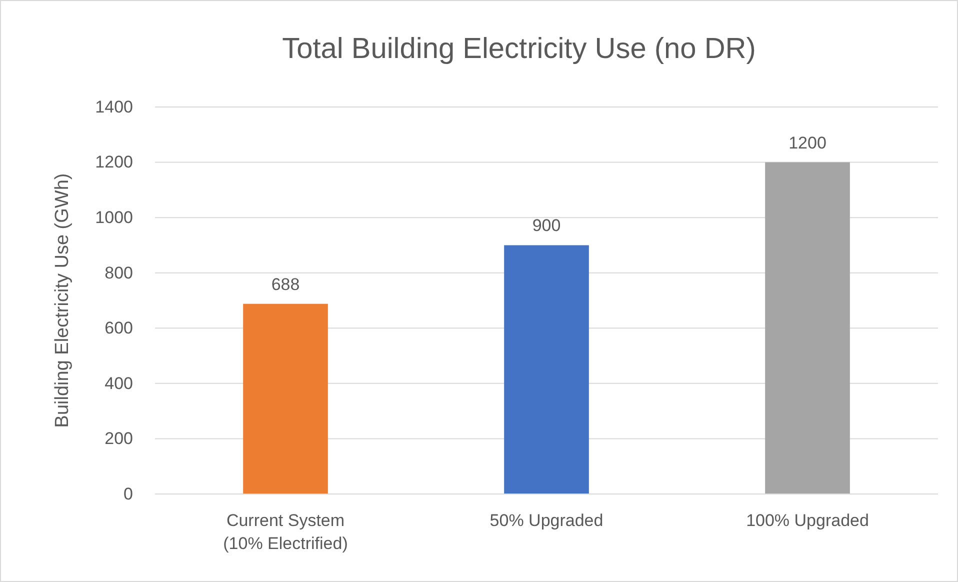 This screenshot has width=958, height=582. I want to click on x-tick-label: 100% Upgraded, so click(807, 520).